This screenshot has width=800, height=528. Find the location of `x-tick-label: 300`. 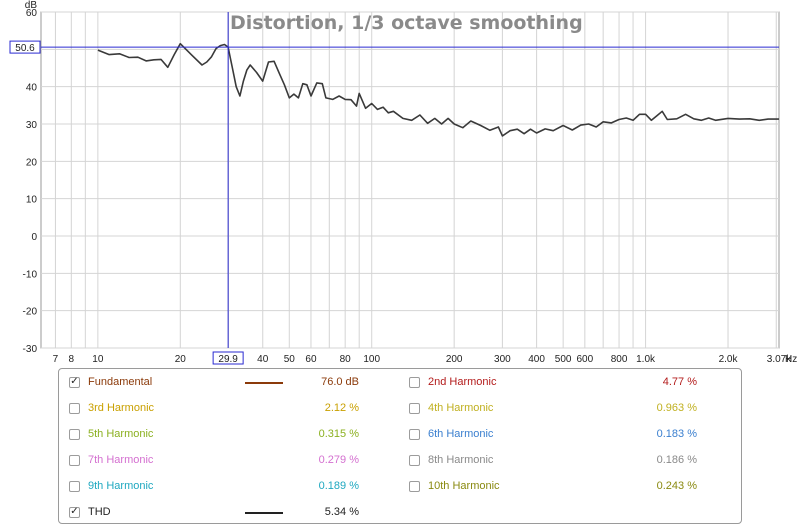

x-tick-label: 300 is located at coordinates (502, 359).